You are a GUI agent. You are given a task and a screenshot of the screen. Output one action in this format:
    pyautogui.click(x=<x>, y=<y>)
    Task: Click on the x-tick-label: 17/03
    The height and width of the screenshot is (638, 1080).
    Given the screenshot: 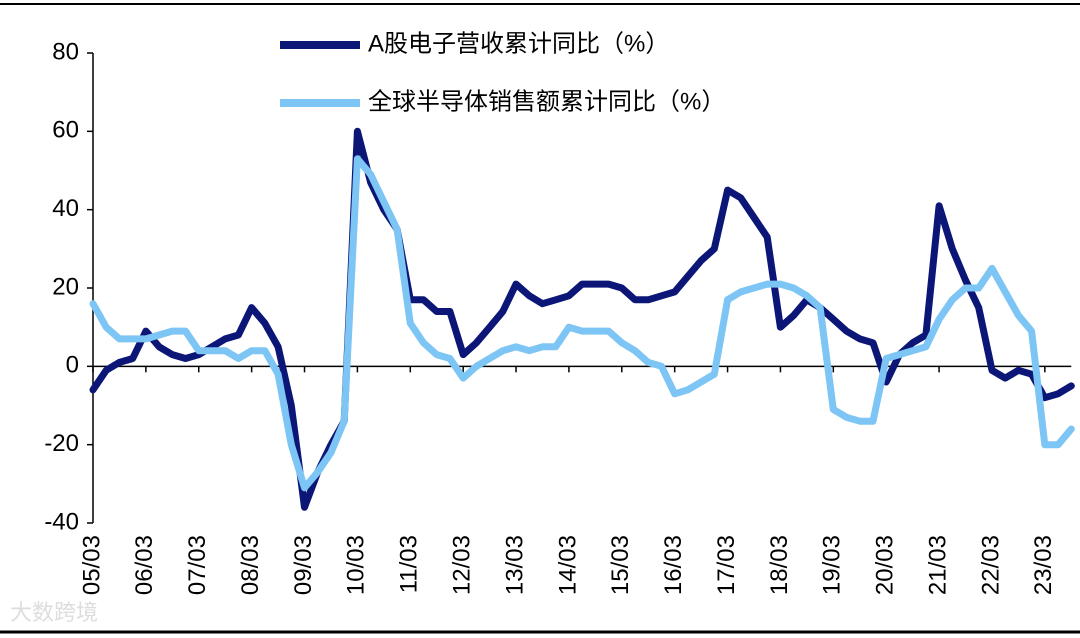 What is the action you would take?
    pyautogui.click(x=726, y=565)
    